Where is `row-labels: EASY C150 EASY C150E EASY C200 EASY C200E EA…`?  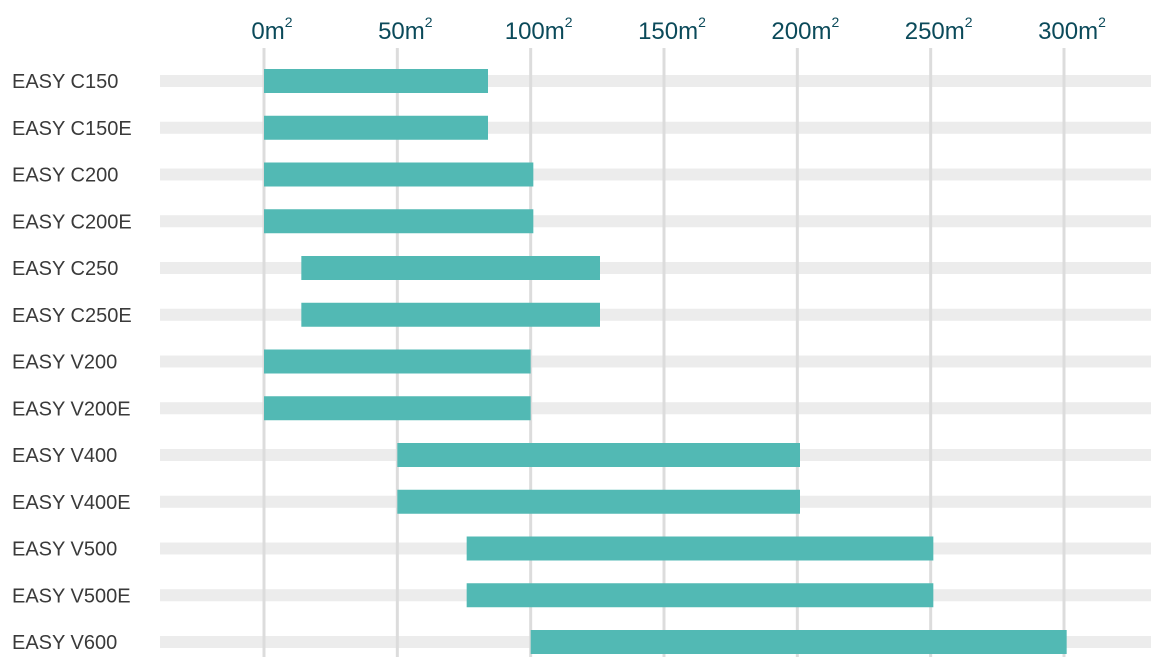
row-labels: EASY C150 EASY C150E EASY C200 EASY C200E EA… is located at coordinates (72, 362).